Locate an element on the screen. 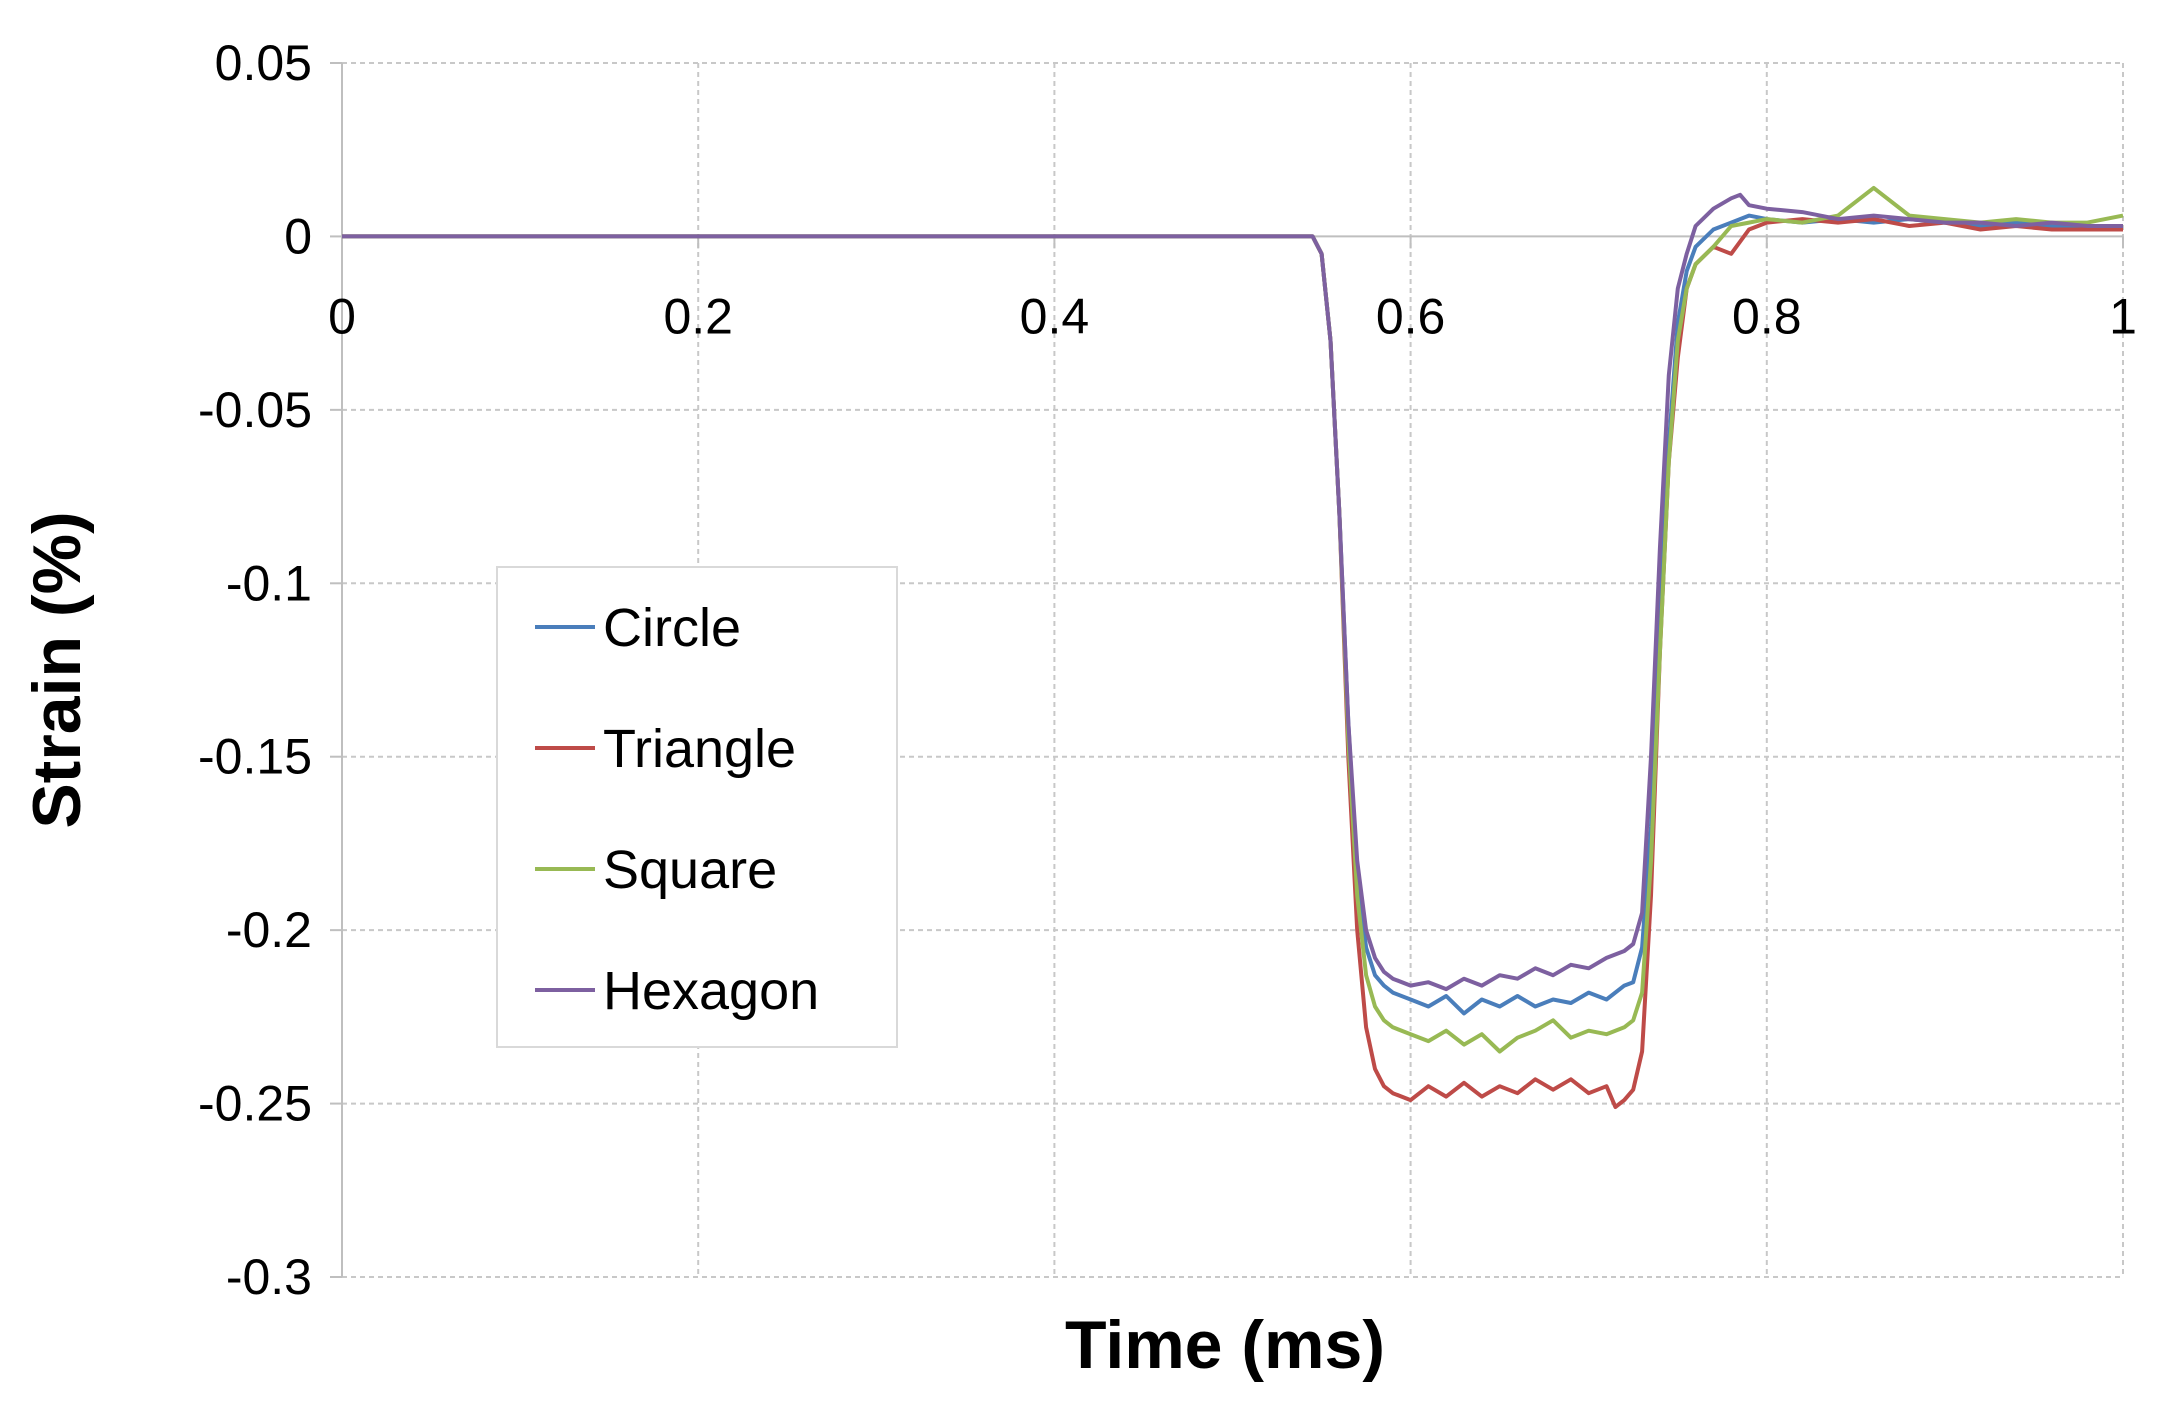 The height and width of the screenshot is (1402, 2158). y-tick-labels: 0.05 0 -0.05 -0.1 -0.15 -0.2 -0.25 -0.3 is located at coordinates (255, 670).